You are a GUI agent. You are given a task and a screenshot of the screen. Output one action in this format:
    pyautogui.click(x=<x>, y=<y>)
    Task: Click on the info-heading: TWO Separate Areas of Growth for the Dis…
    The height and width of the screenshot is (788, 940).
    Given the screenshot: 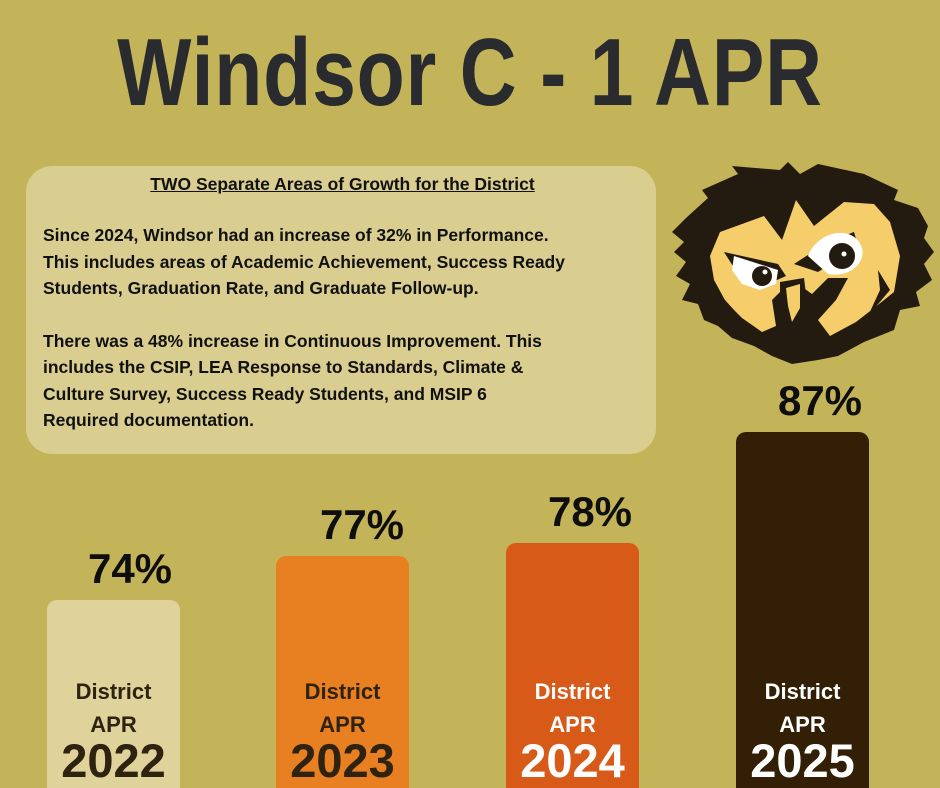 What is the action you would take?
    pyautogui.click(x=342, y=184)
    